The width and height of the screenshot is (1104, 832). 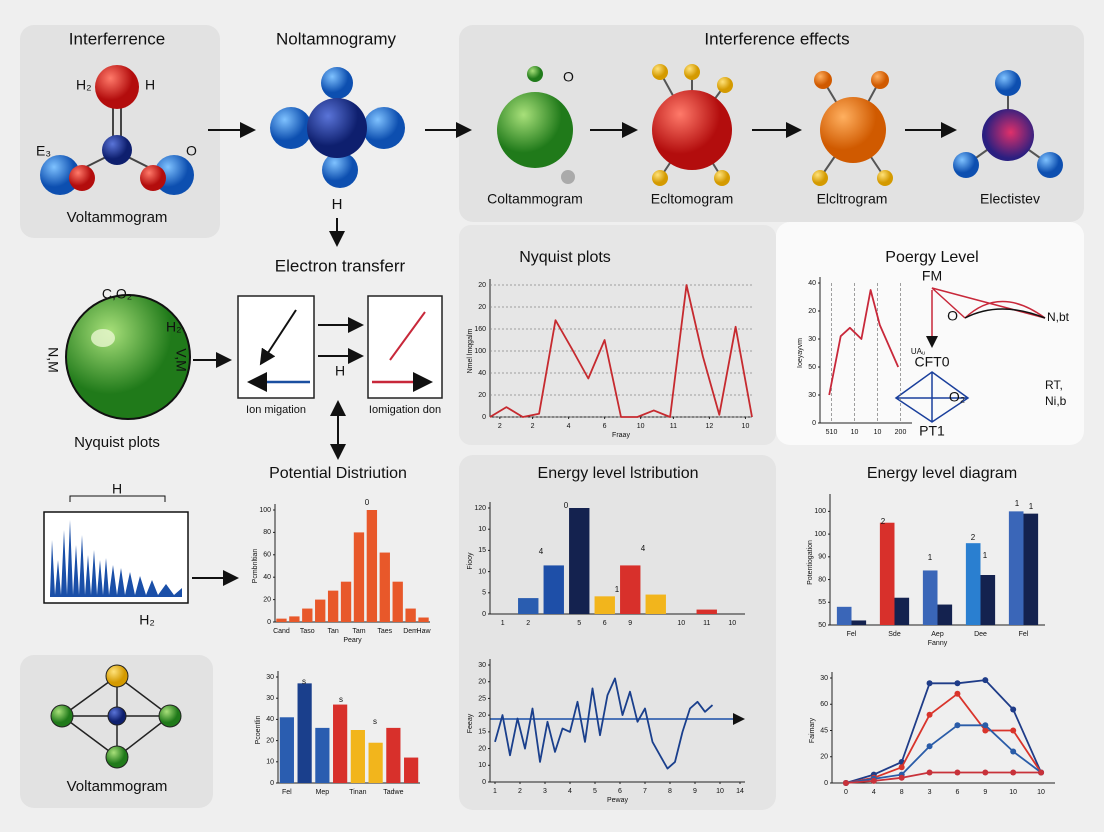 I want to click on atom-label: O, so click(x=191, y=151).